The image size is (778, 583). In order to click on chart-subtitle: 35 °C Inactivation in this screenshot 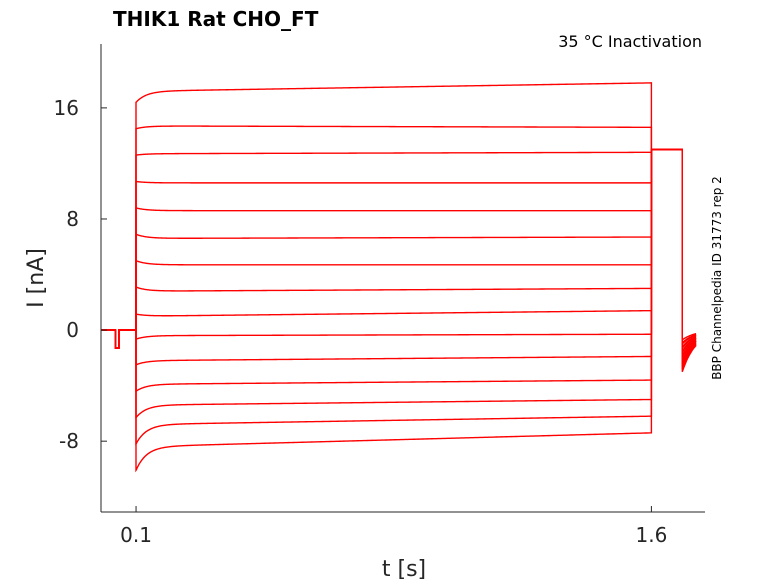, I will do `click(630, 41)`.